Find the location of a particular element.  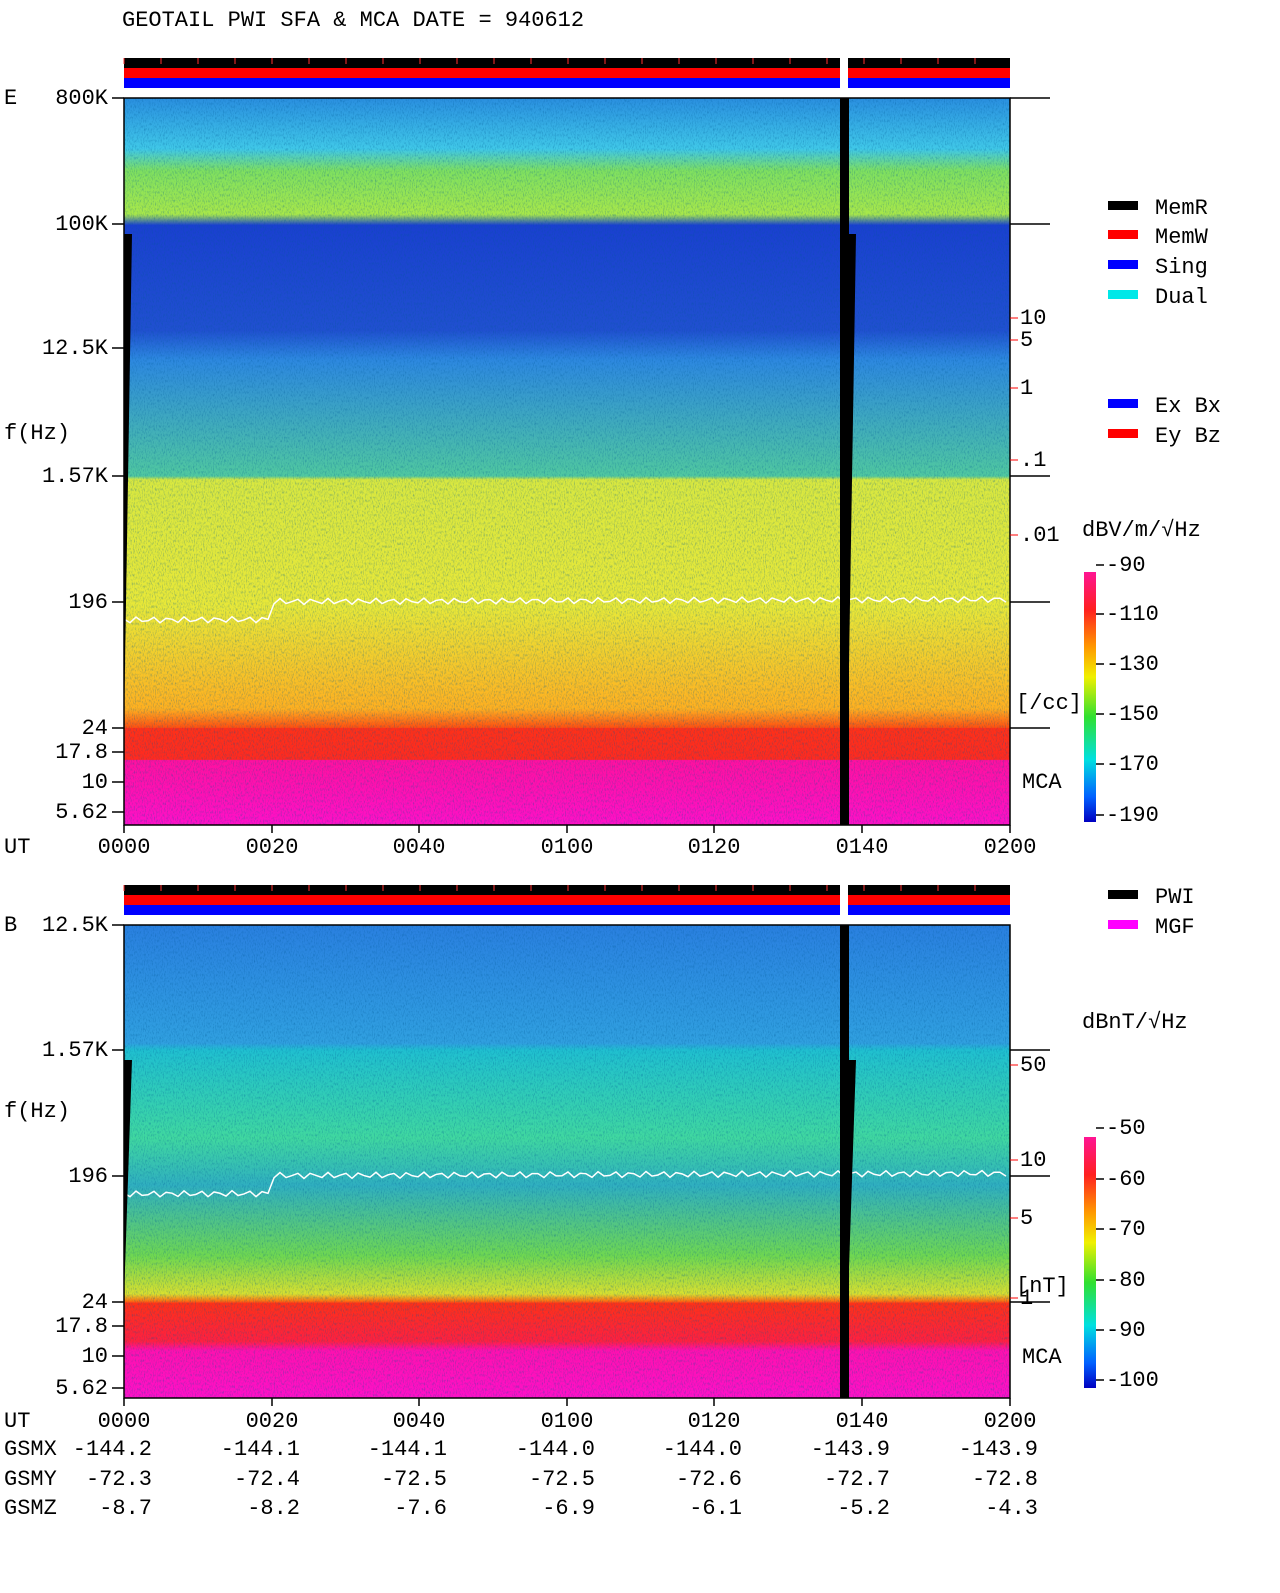

density-tick-label: .01 is located at coordinates (1040, 535).